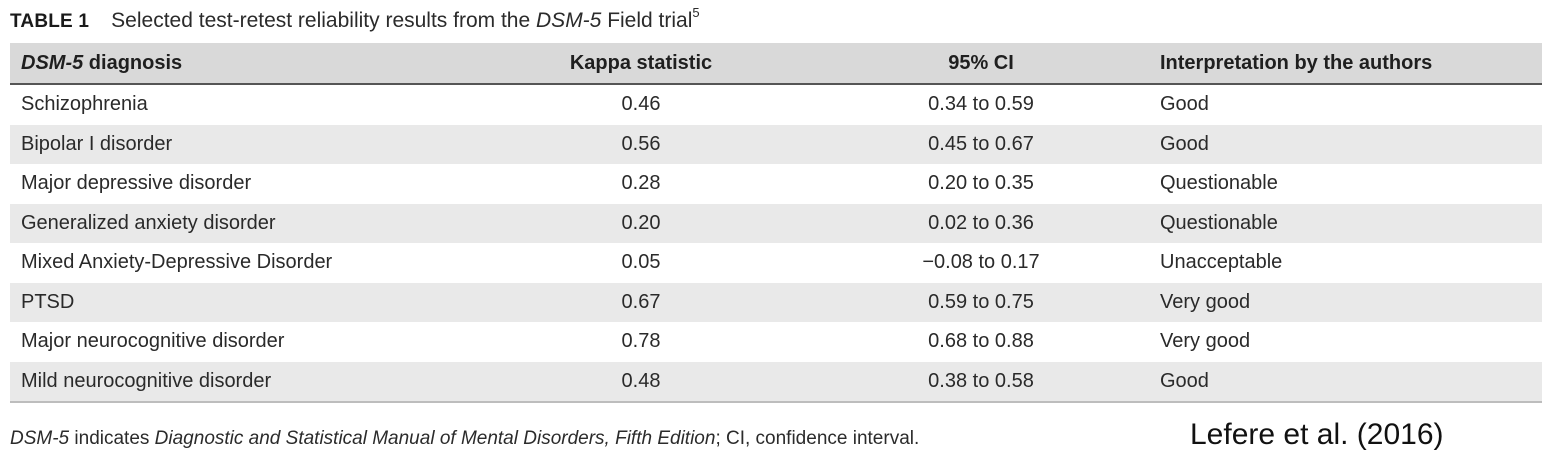 Image resolution: width=1545 pixels, height=461 pixels. Describe the element at coordinates (245, 382) in the screenshot. I see `cell-diagnosis: Mild neurocognitive disorder` at that location.